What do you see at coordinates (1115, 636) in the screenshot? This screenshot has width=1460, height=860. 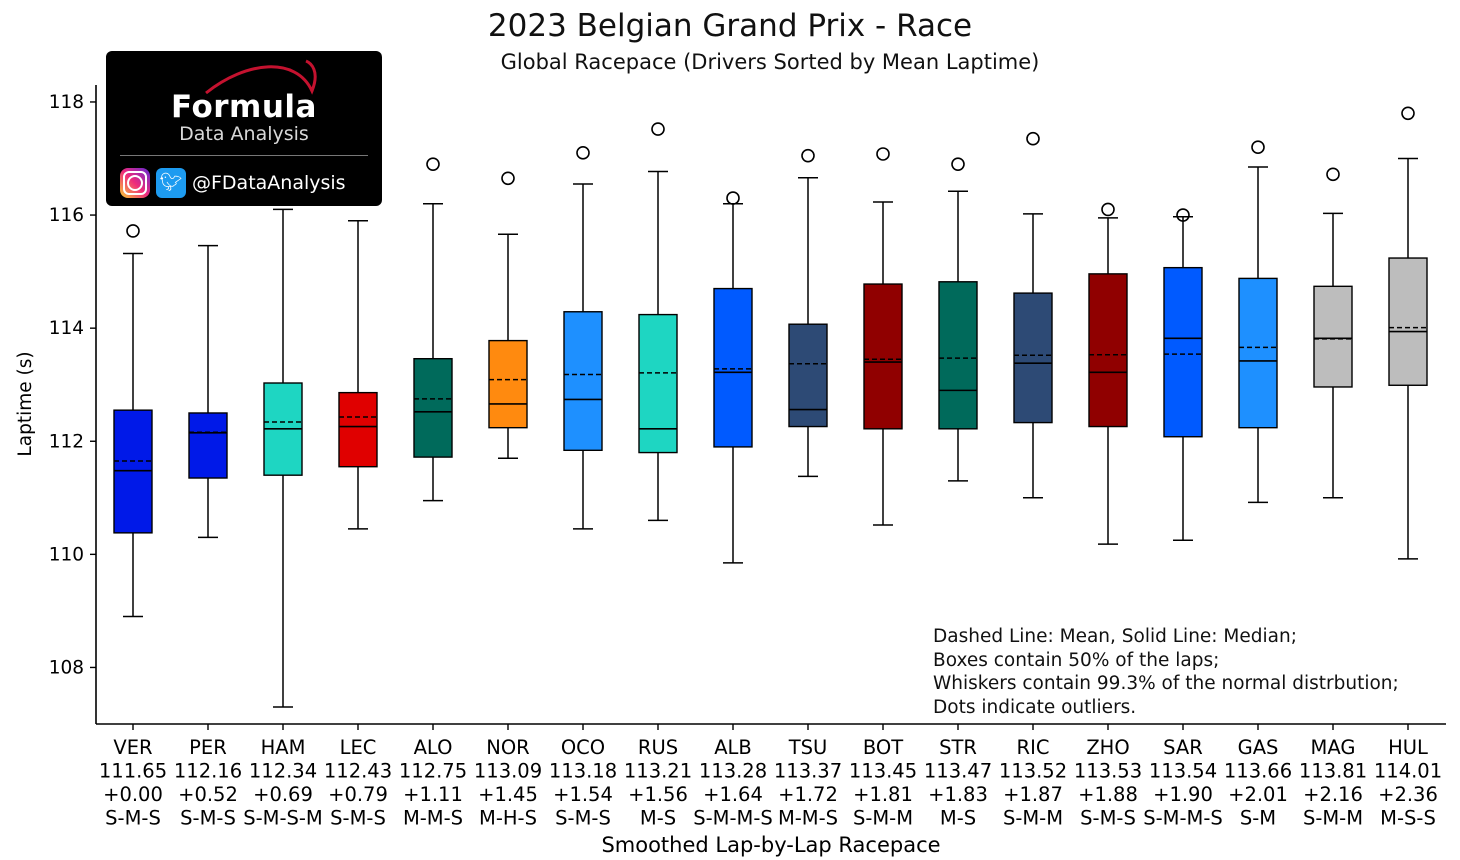 I see `note-line: Dashed Line: Mean, Solid Line: Median;` at bounding box center [1115, 636].